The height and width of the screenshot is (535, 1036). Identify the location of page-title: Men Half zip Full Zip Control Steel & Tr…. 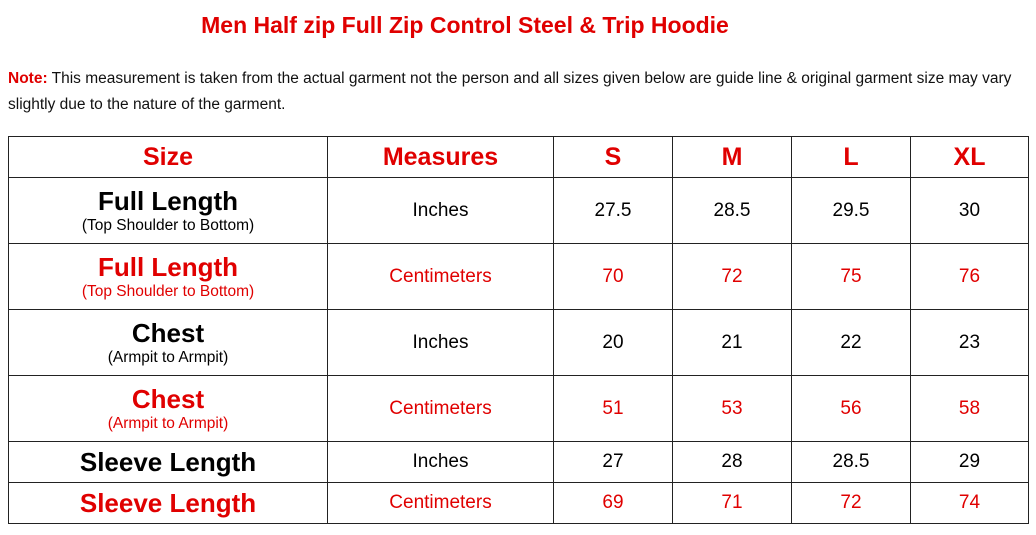
(465, 25).